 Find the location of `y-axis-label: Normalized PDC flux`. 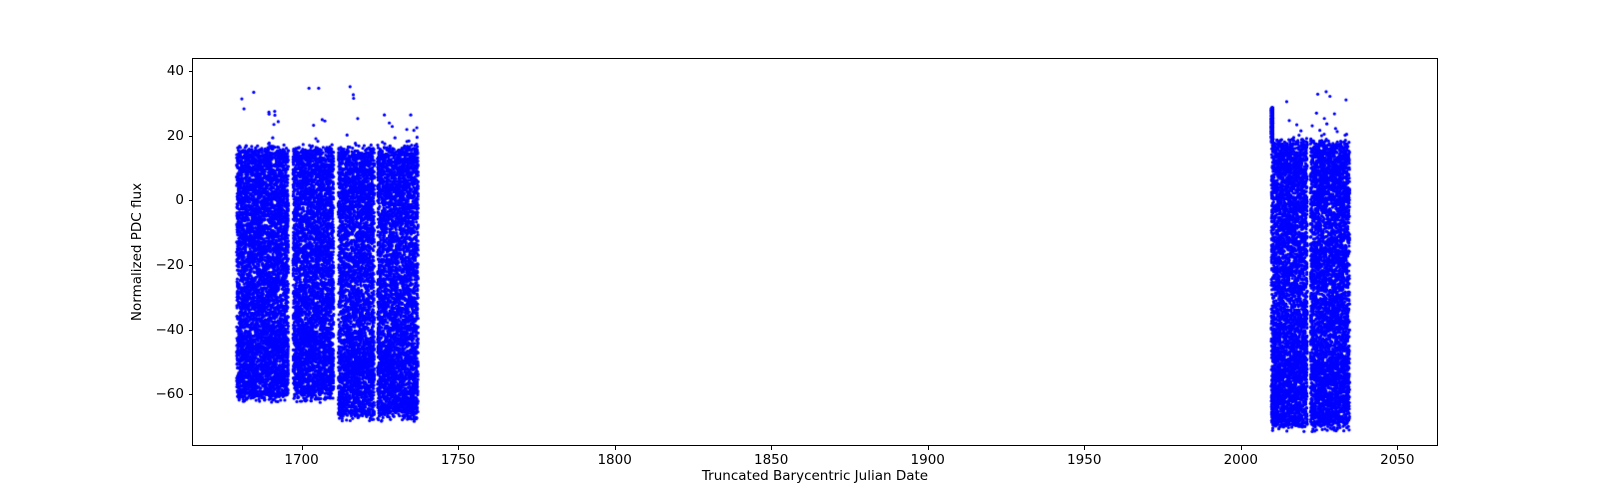

y-axis-label: Normalized PDC flux is located at coordinates (137, 252).